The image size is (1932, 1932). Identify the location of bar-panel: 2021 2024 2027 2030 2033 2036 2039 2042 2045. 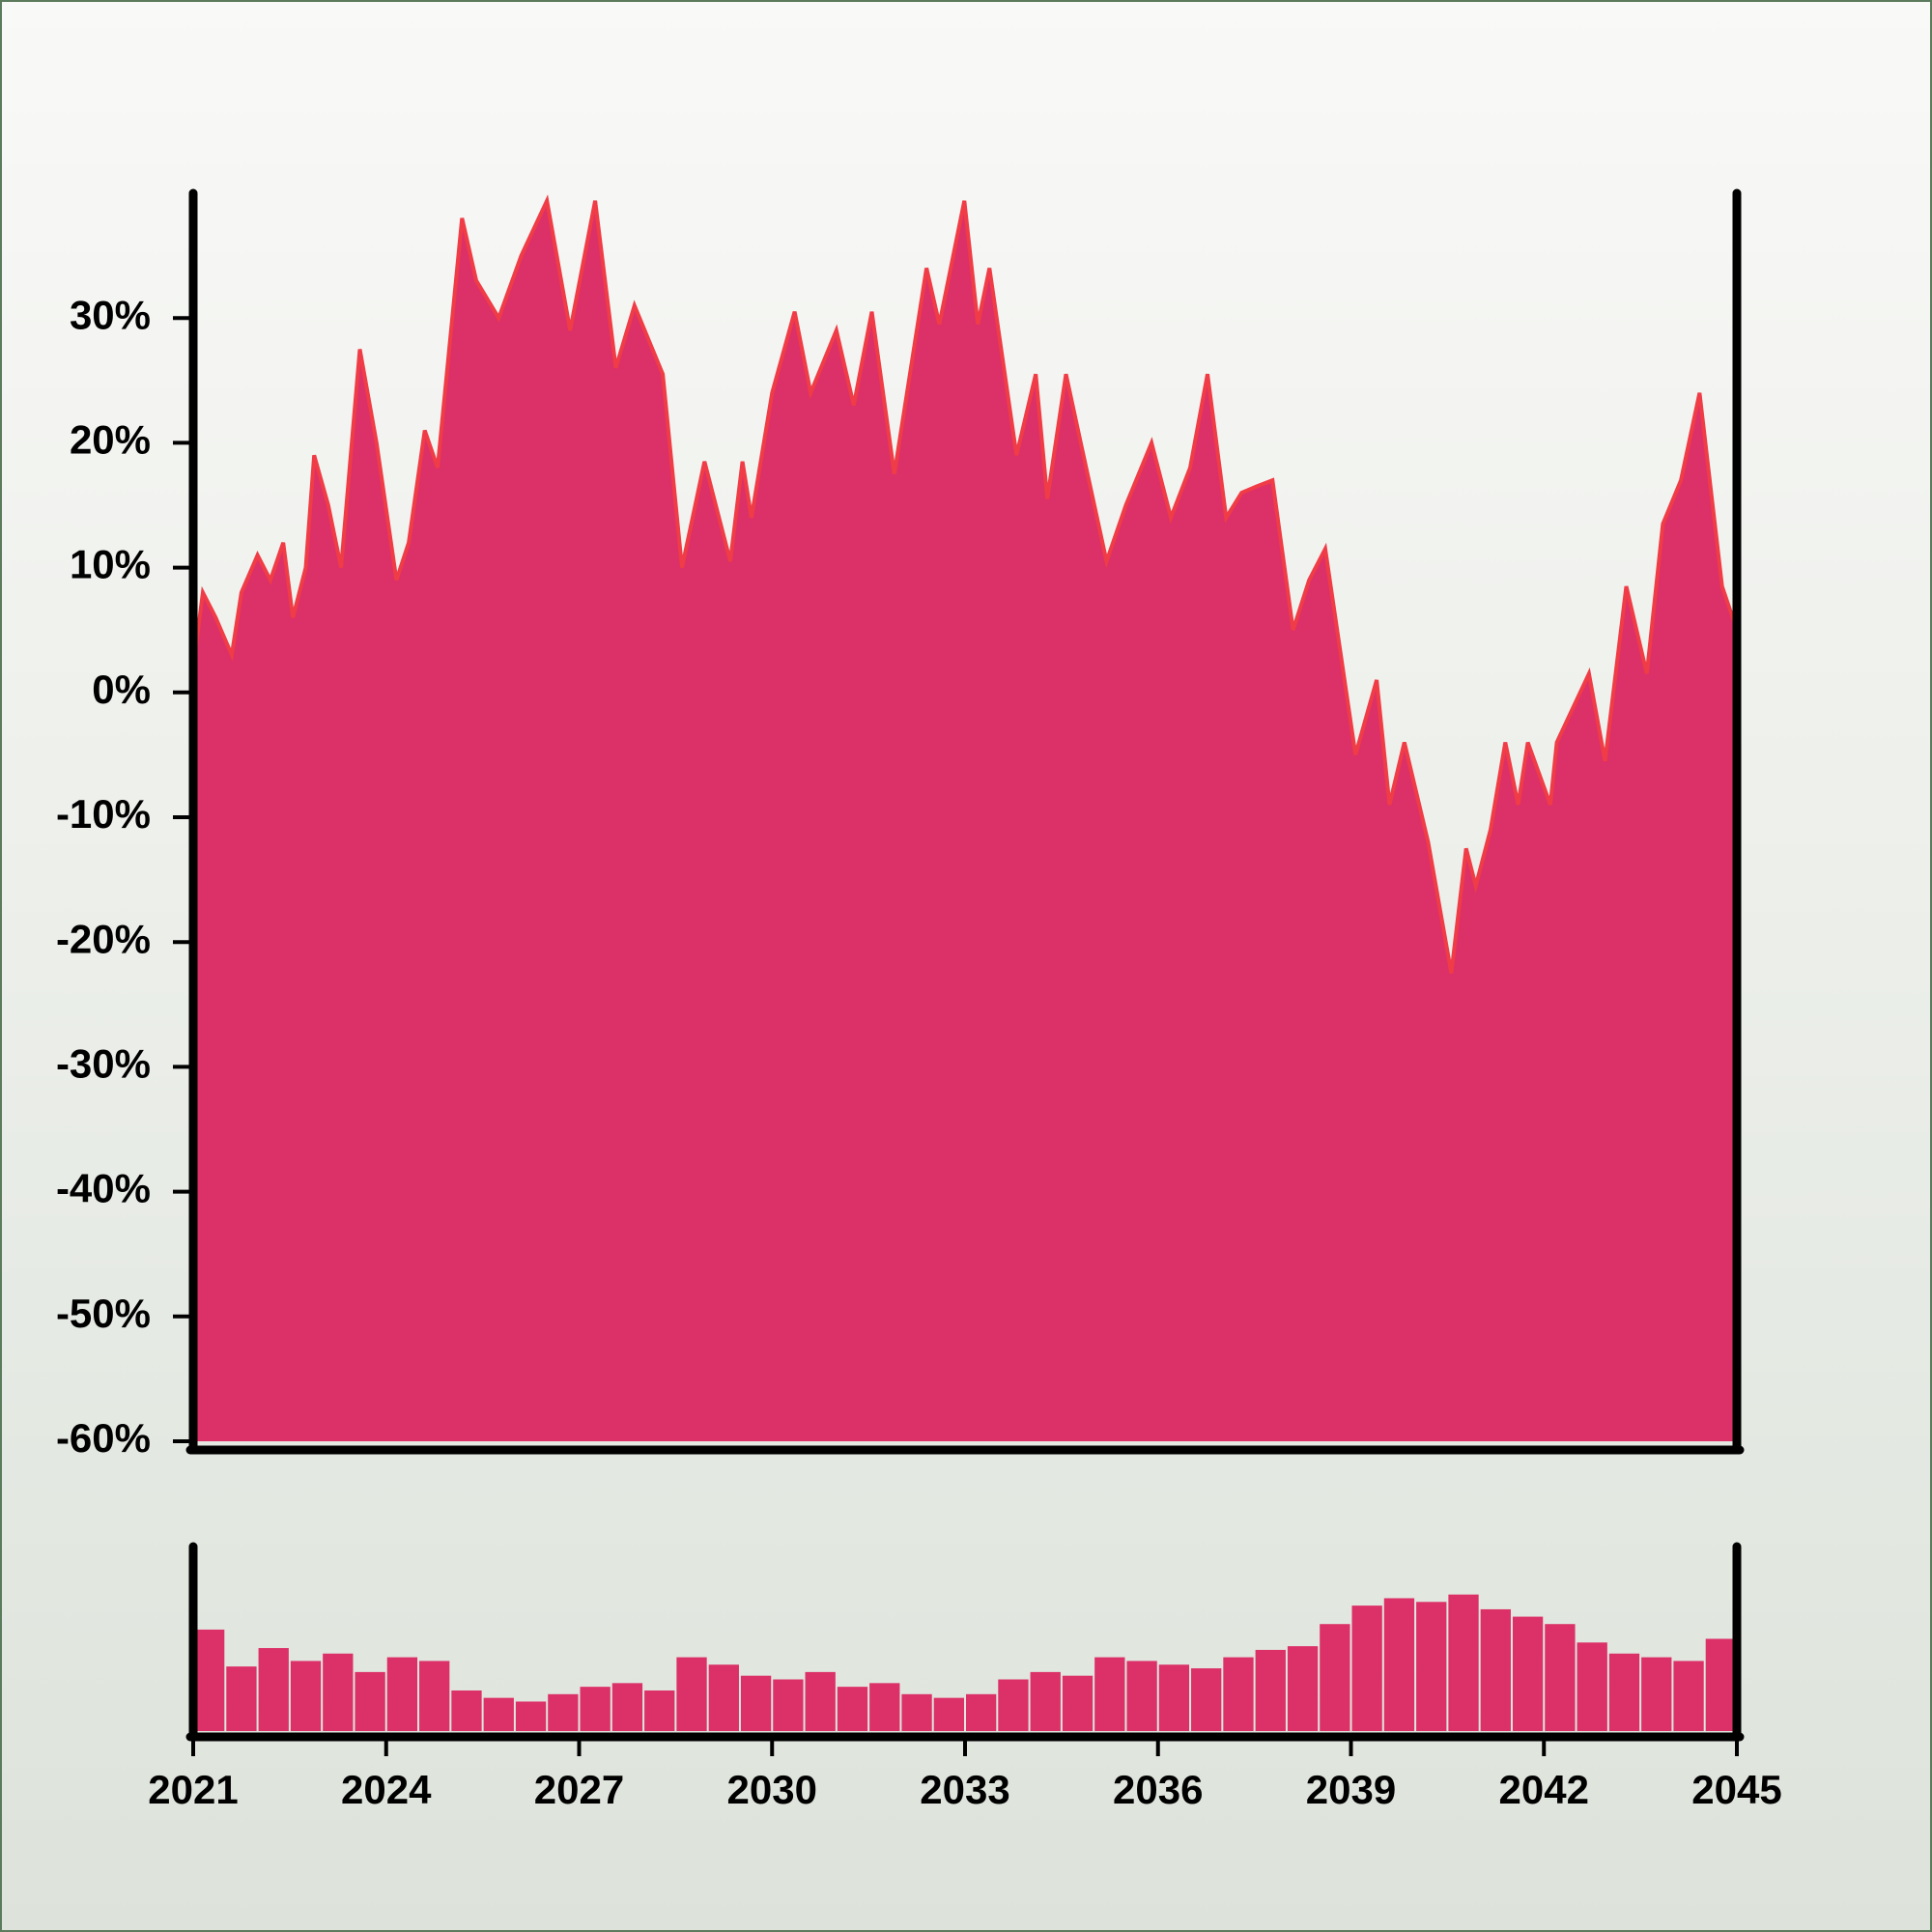
(965, 1677).